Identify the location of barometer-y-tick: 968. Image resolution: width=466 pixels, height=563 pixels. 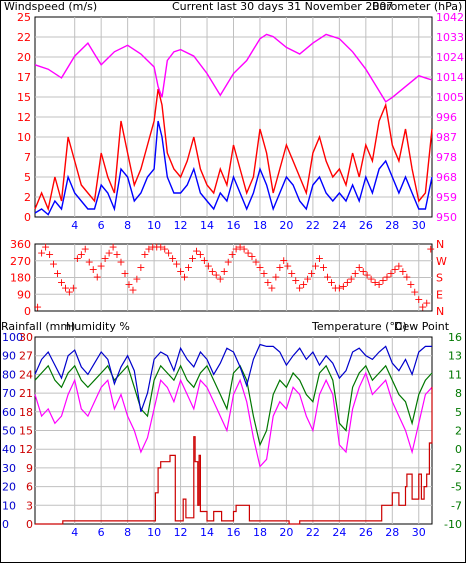
(446, 177).